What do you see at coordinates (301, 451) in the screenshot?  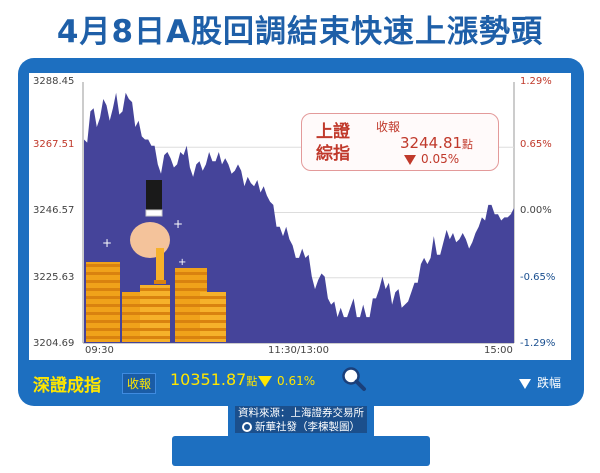 I see `monitor-stand-base` at bounding box center [301, 451].